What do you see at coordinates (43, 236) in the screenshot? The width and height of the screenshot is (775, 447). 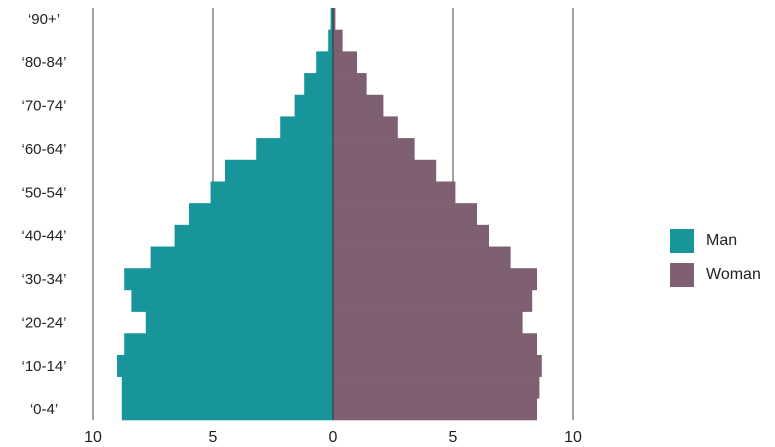 I see `y-category-label: ‘40-44’` at bounding box center [43, 236].